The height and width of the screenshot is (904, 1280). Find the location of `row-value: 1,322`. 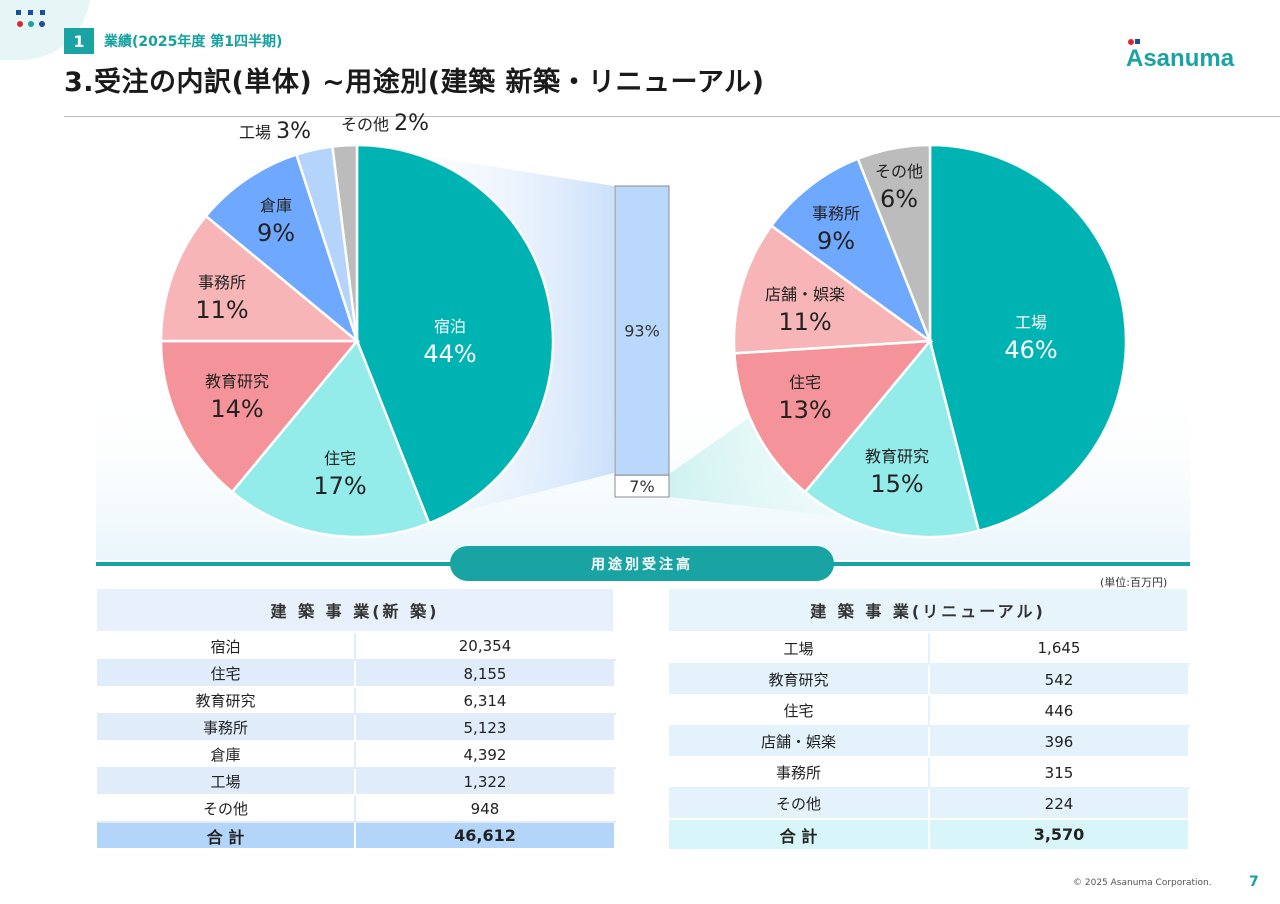

row-value: 1,322 is located at coordinates (485, 782).